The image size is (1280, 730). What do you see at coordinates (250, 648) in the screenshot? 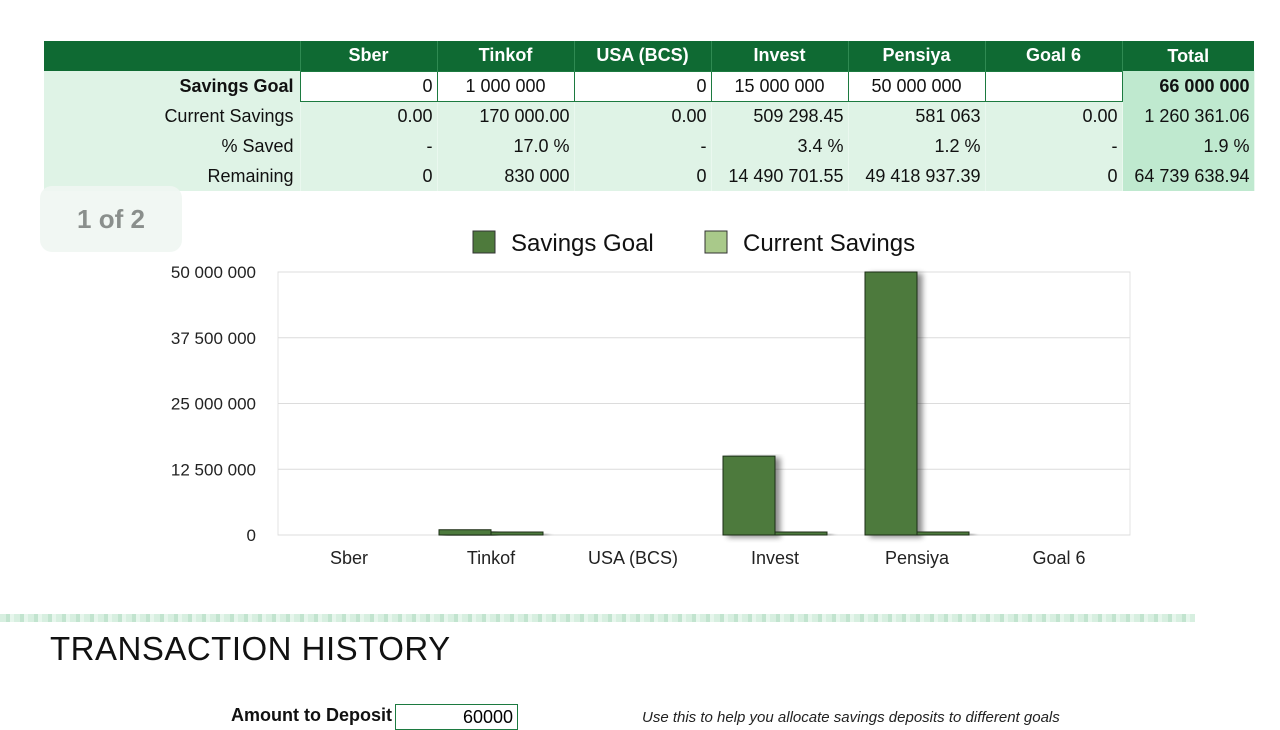
I see `section-title: TRANSACTION HISTORY` at bounding box center [250, 648].